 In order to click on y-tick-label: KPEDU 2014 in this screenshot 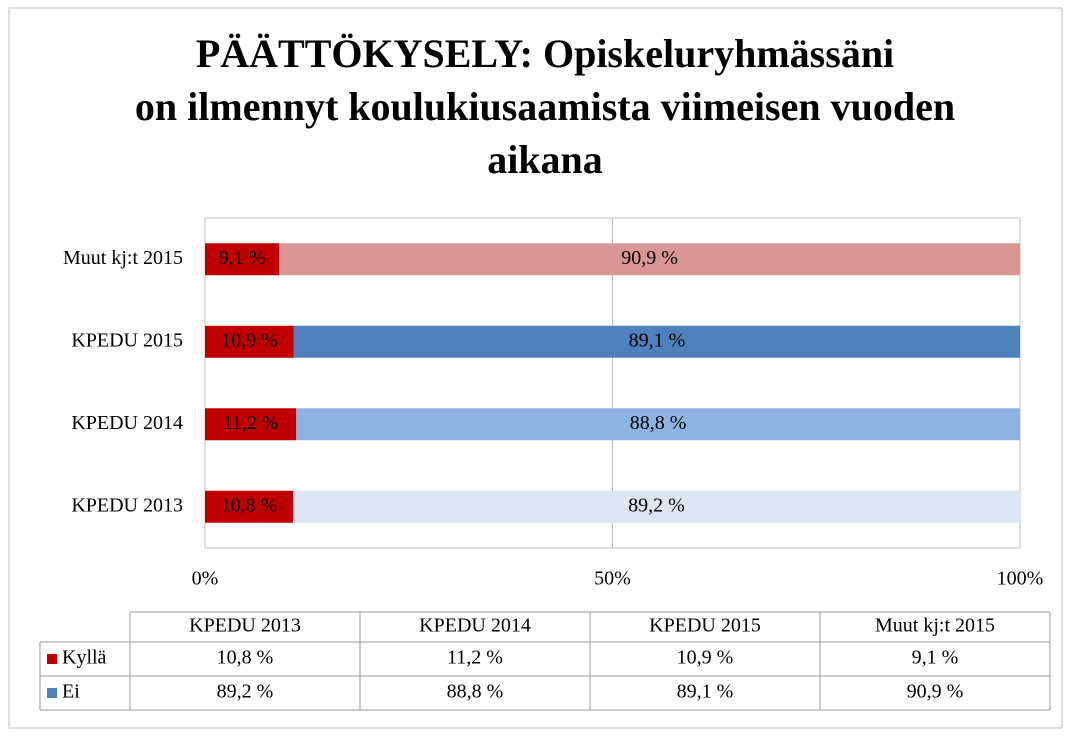, I will do `click(127, 423)`.